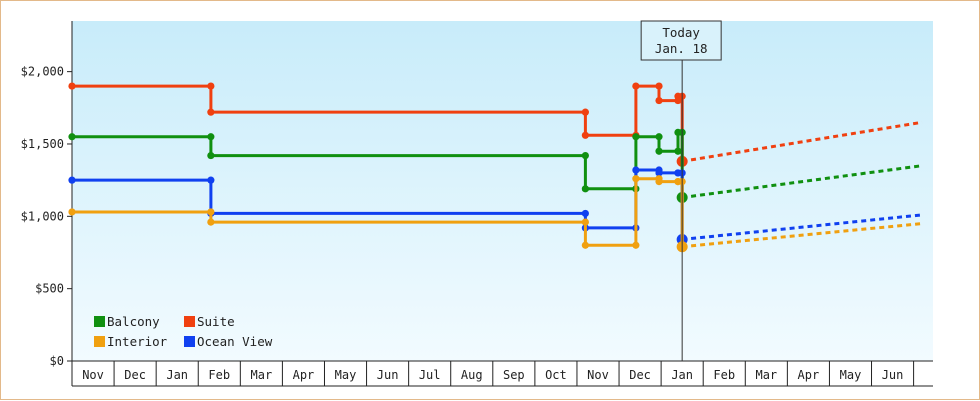 Image resolution: width=980 pixels, height=401 pixels. What do you see at coordinates (472, 375) in the screenshot?
I see `x-tick-label: Aug` at bounding box center [472, 375].